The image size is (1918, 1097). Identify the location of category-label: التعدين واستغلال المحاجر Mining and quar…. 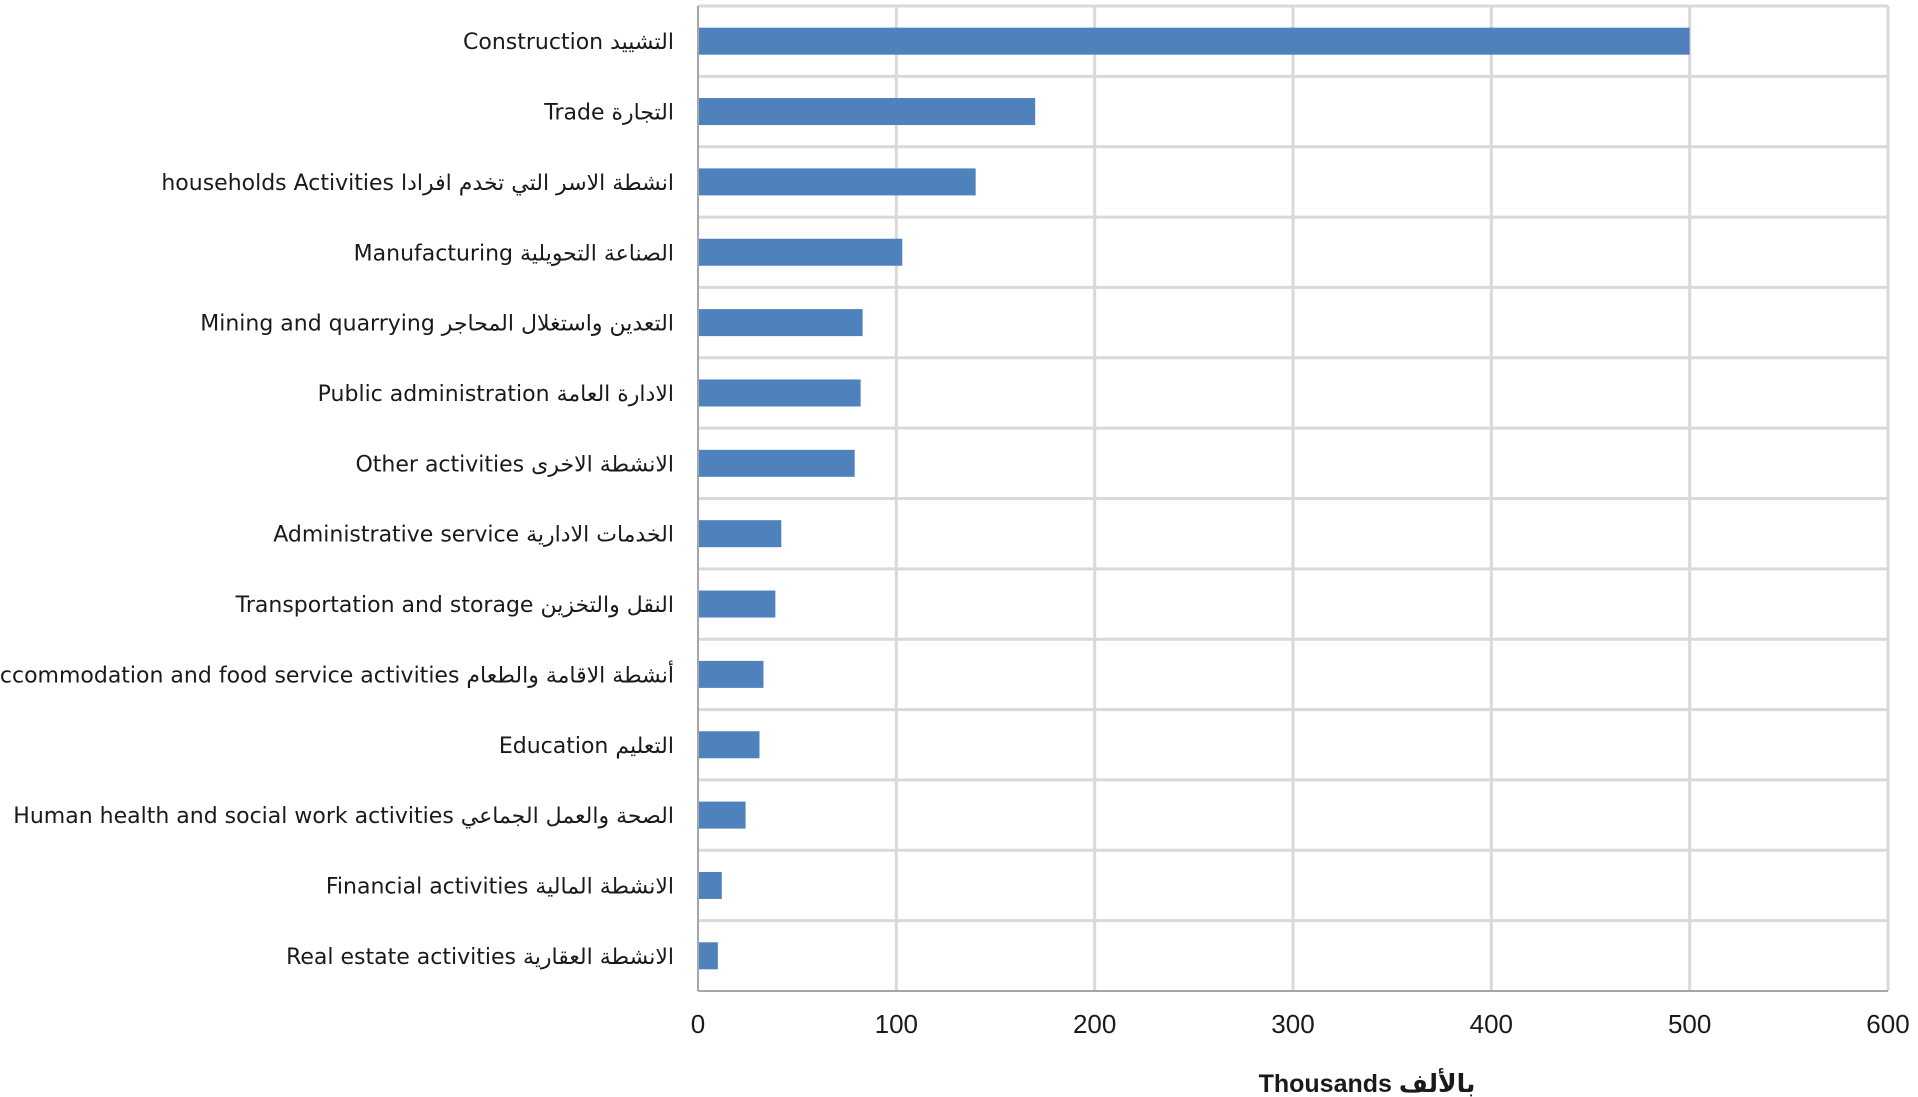
(437, 324).